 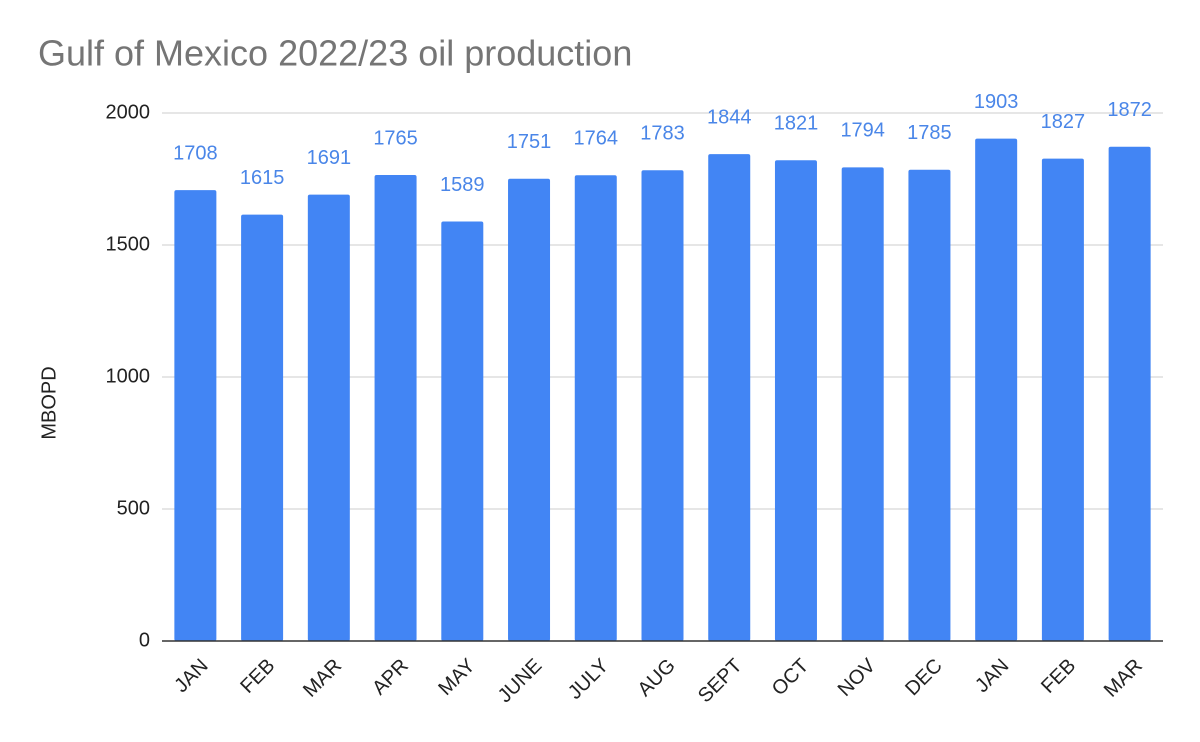 What do you see at coordinates (862, 131) in the screenshot?
I see `value-label: 1794` at bounding box center [862, 131].